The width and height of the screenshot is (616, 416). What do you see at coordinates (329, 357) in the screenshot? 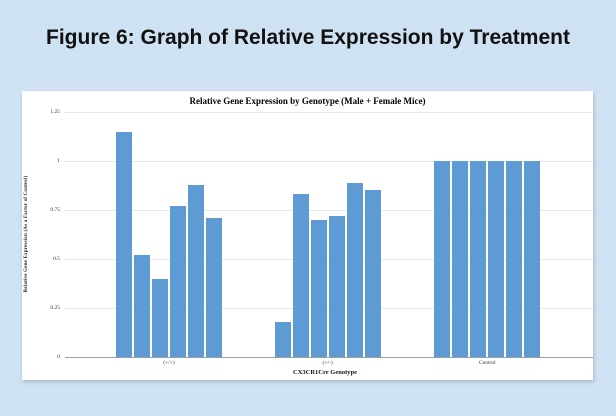
I see `x-axis-line` at bounding box center [329, 357].